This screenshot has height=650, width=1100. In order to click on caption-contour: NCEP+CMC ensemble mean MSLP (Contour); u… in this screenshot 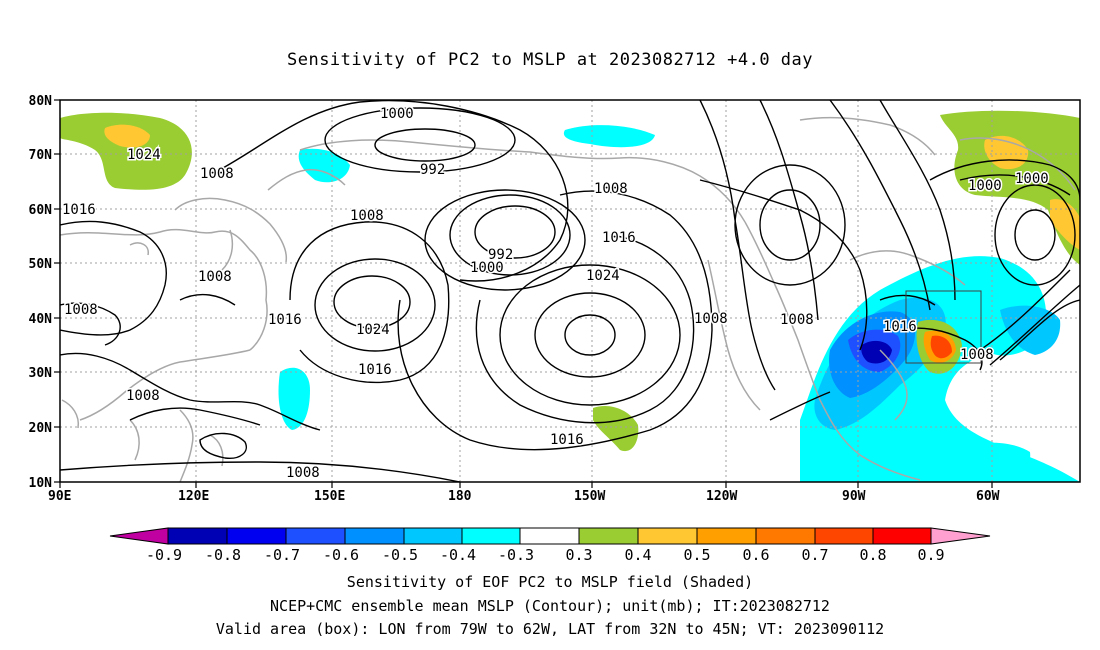, I will do `click(550, 606)`.